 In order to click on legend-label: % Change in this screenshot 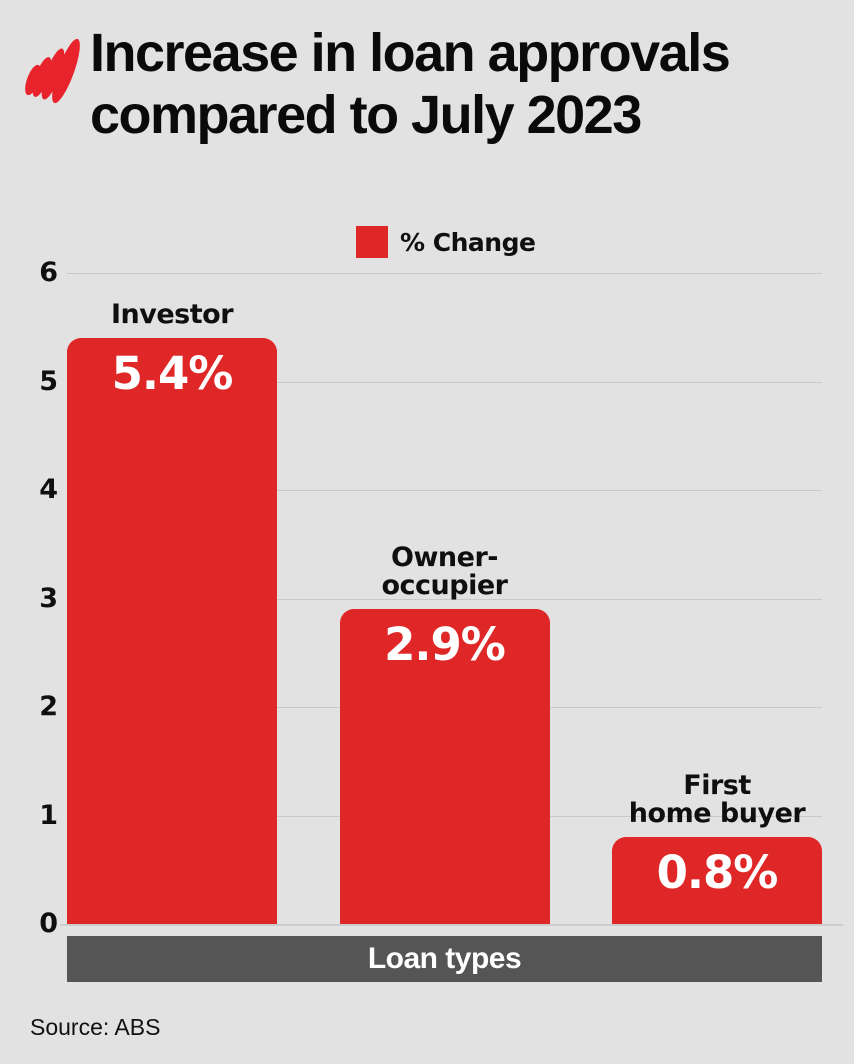, I will do `click(468, 242)`.